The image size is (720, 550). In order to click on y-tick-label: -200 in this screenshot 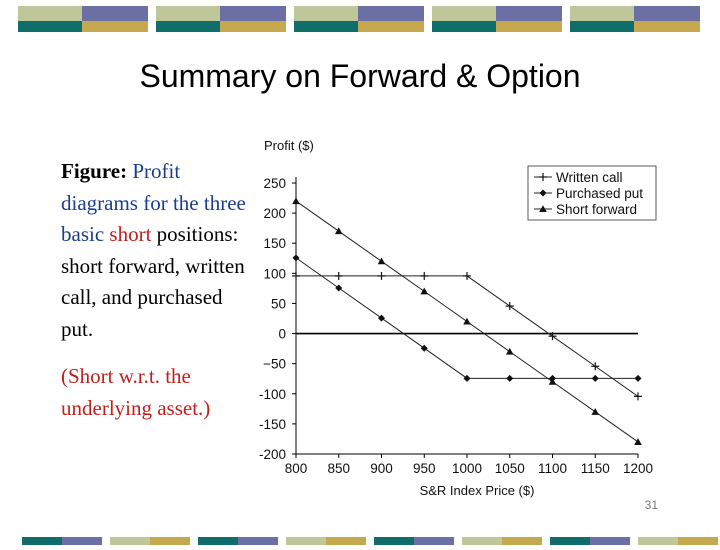, I will do `click(272, 454)`.